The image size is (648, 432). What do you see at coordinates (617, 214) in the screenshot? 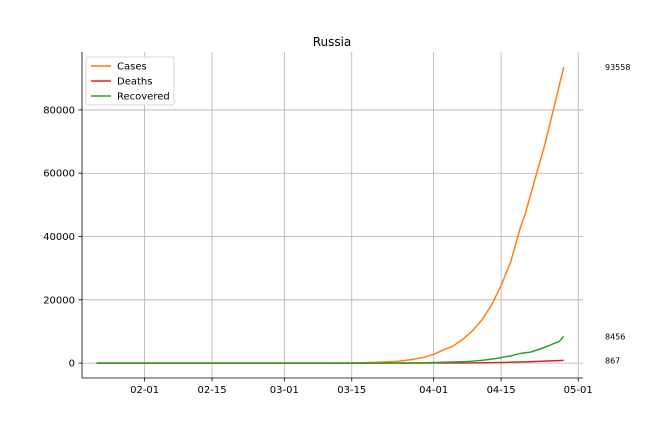
I see `end-labels: 93558 867 8456` at bounding box center [617, 214].